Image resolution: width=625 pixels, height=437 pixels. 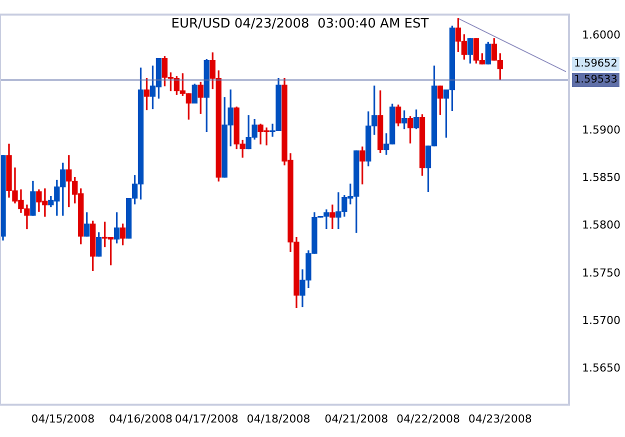 I want to click on x-tick-label: 04/21/2008, so click(x=356, y=419).